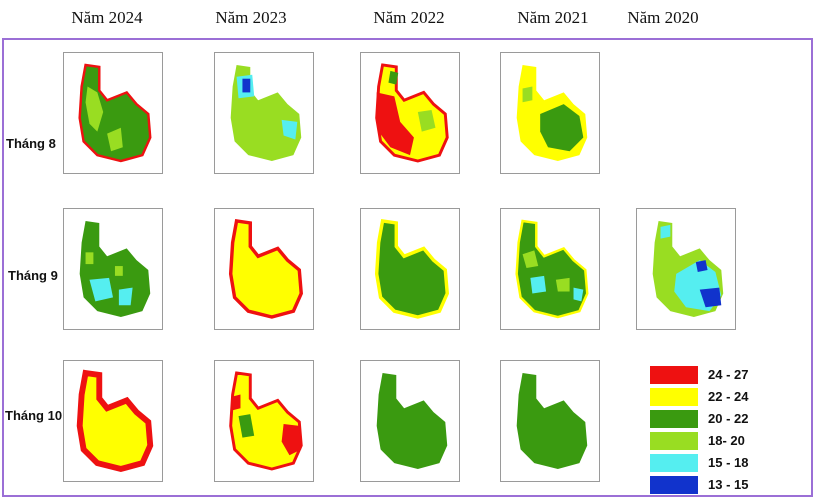 This screenshot has width=819, height=504. Describe the element at coordinates (553, 17) in the screenshot. I see `year-header-2021: Năm 2021` at that location.